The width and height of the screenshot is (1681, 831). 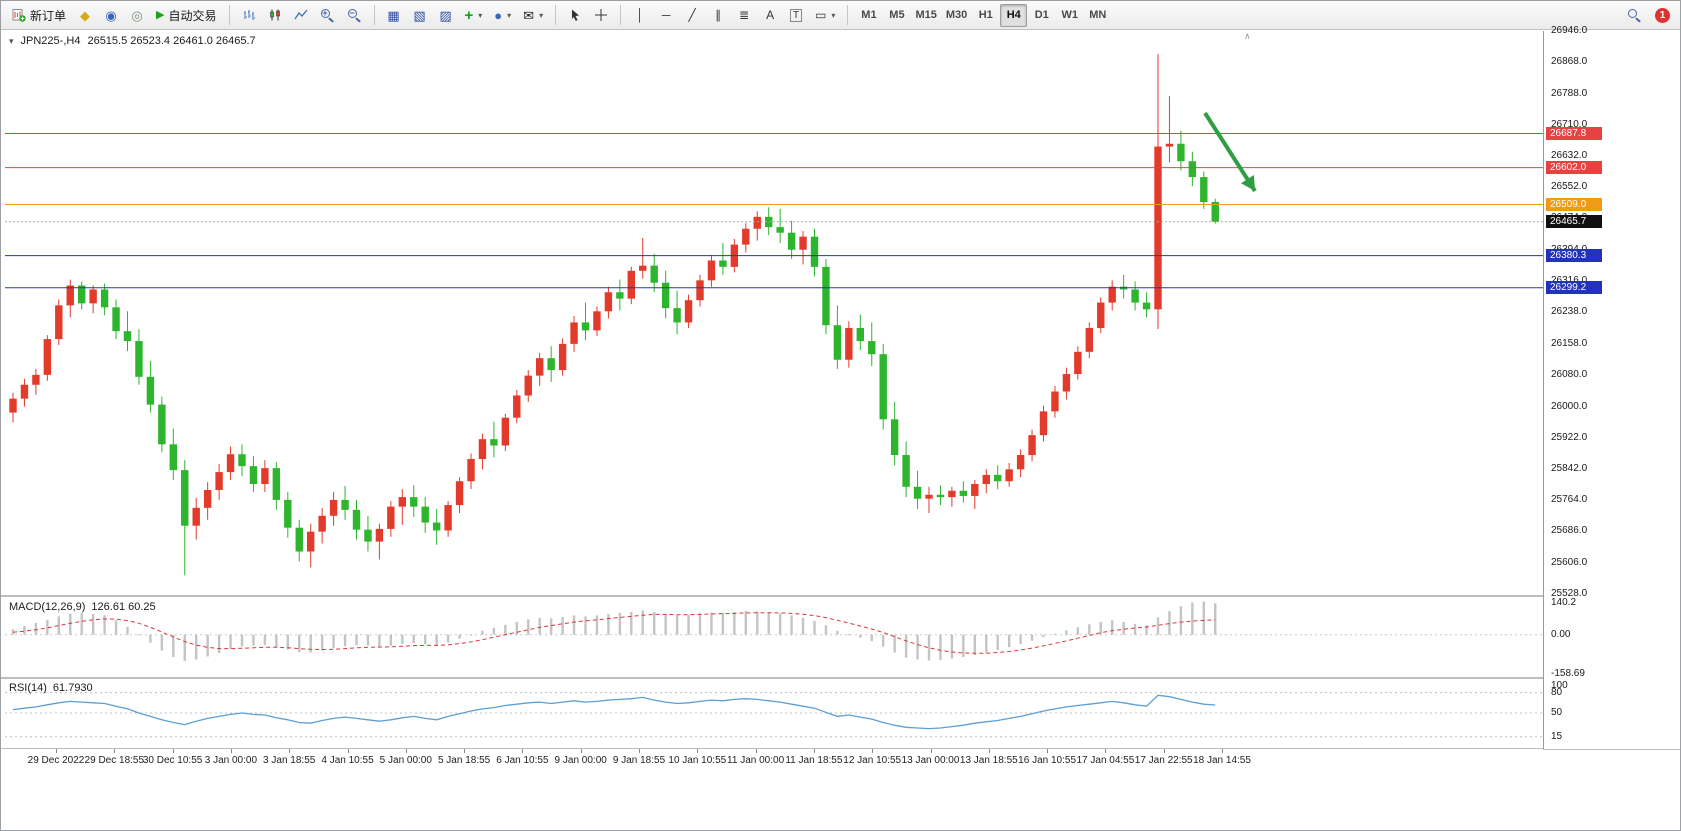 I want to click on toolbar: 新订单 ◆ ◉ ◎ ▶ 自动交易 + − ▦ ▧, so click(x=840, y=15).